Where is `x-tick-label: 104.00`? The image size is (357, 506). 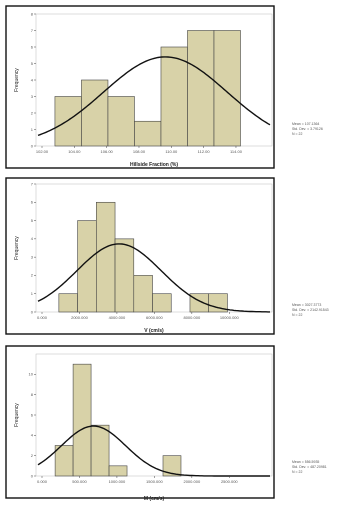
x-tick-label: 104.00 is located at coordinates (74, 151).